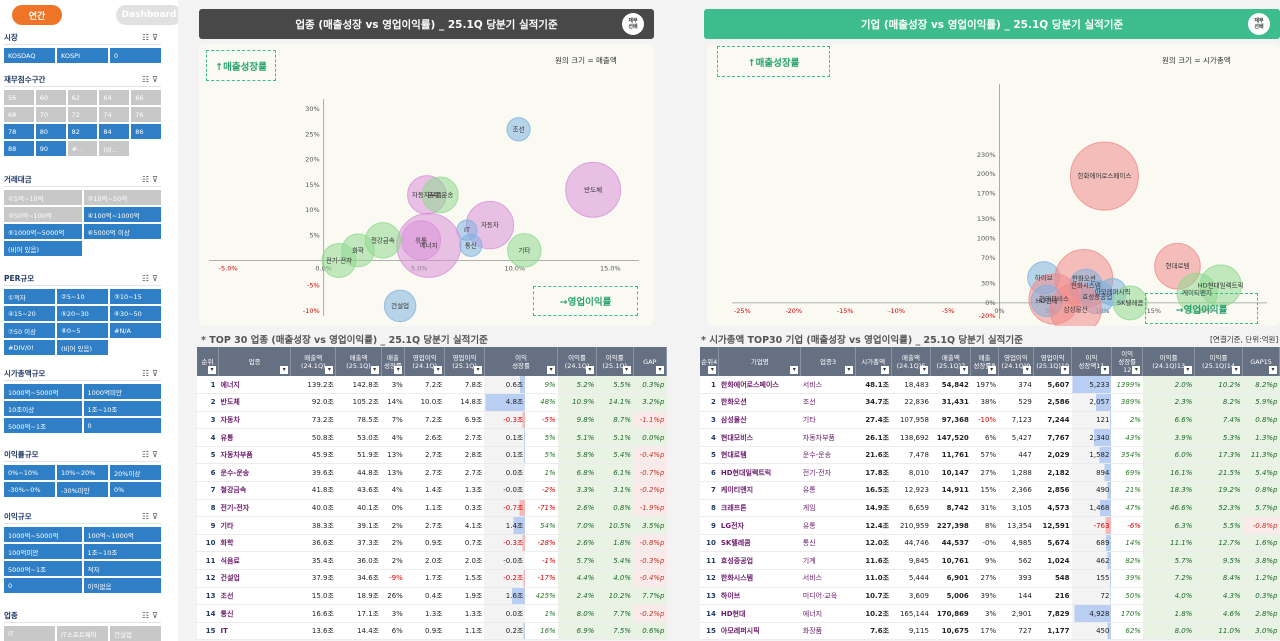  I want to click on filter-chip: 66, so click(146, 97).